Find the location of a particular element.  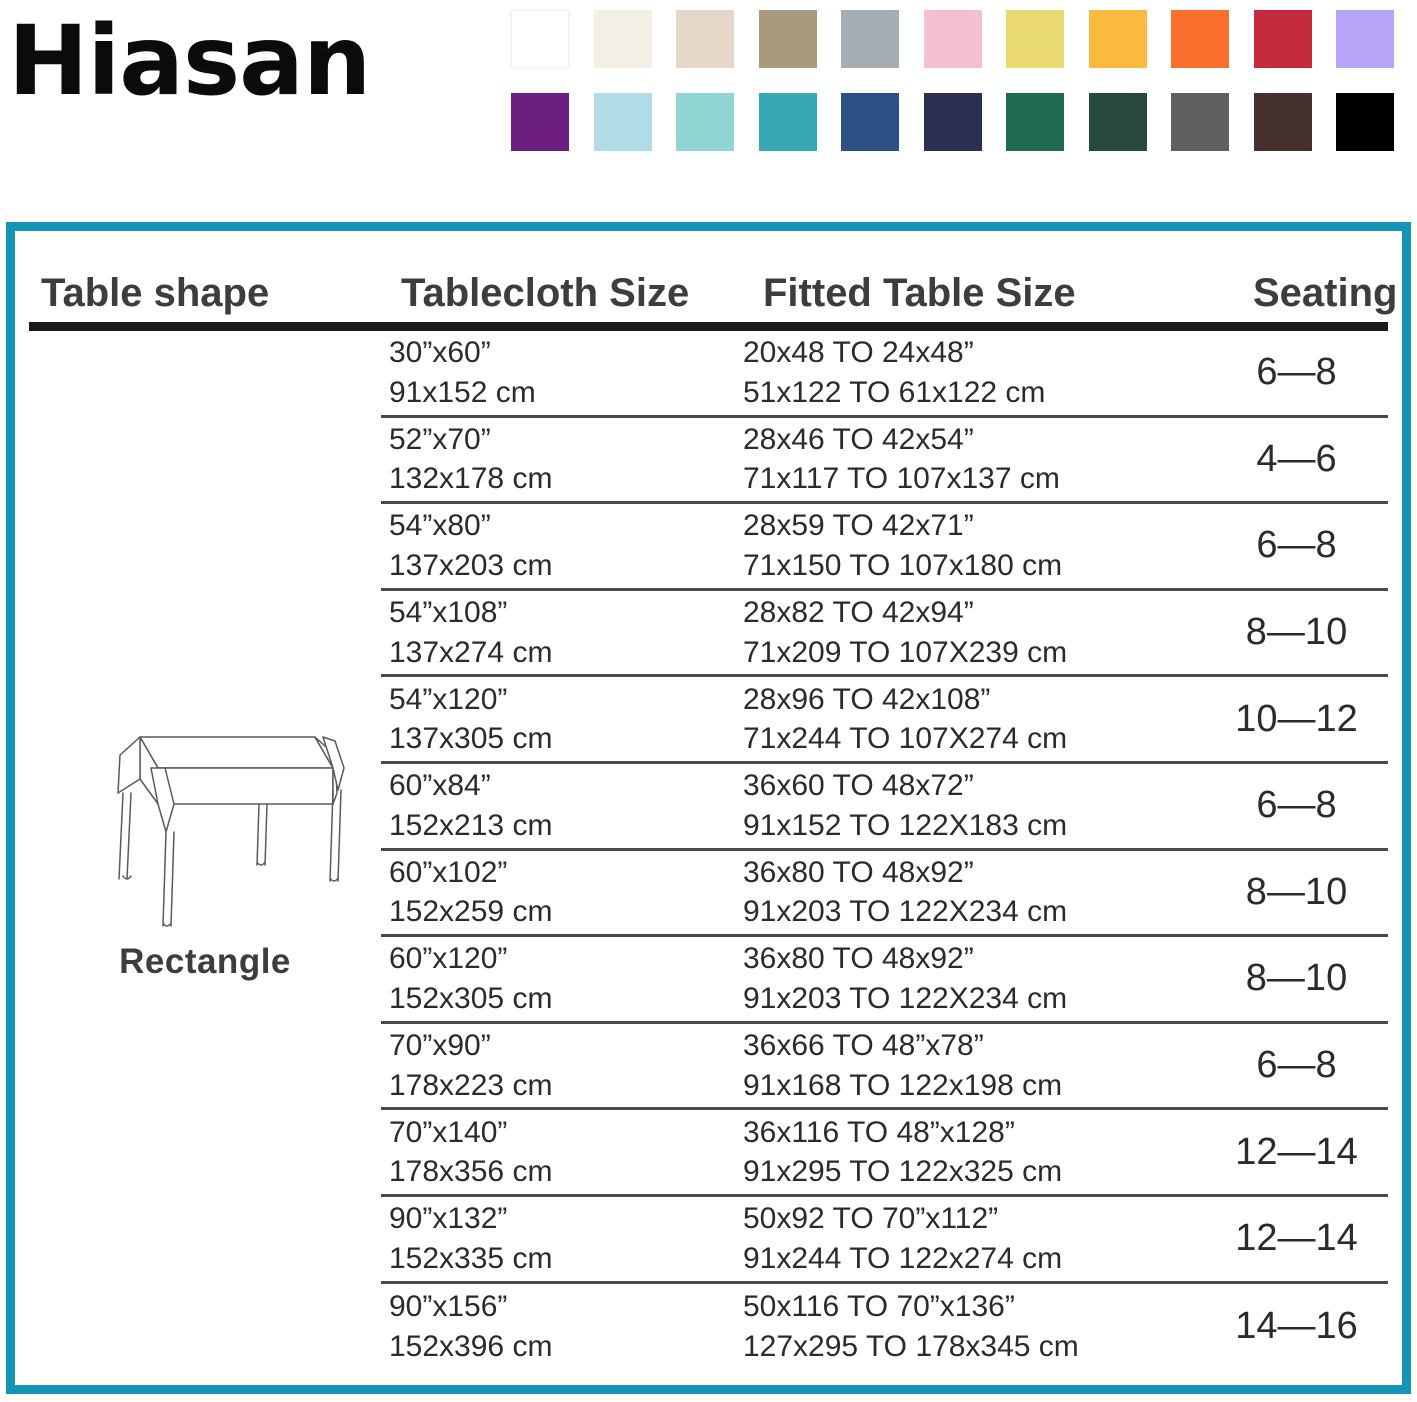

cell-tablecloth-size: 54”x120” 137x305 cm is located at coordinates (561, 719).